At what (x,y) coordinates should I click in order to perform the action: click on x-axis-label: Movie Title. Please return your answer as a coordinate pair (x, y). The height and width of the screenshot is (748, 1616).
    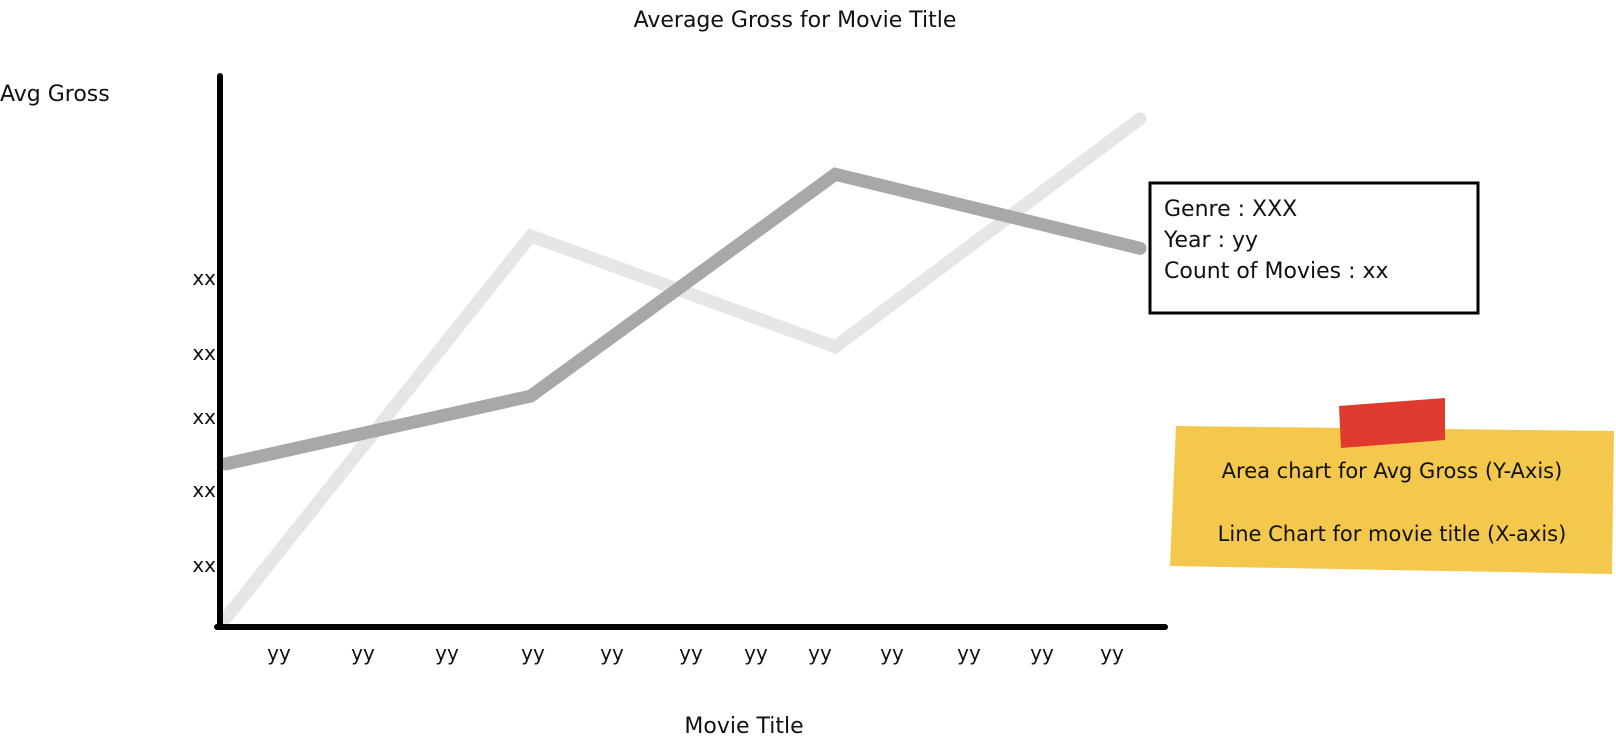
    Looking at the image, I should click on (743, 726).